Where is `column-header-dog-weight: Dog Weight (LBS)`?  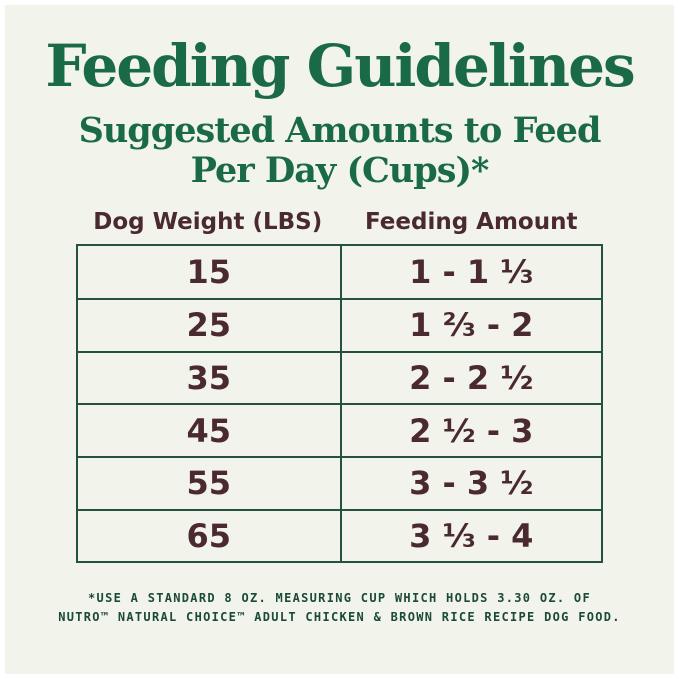 column-header-dog-weight: Dog Weight (LBS) is located at coordinates (208, 221).